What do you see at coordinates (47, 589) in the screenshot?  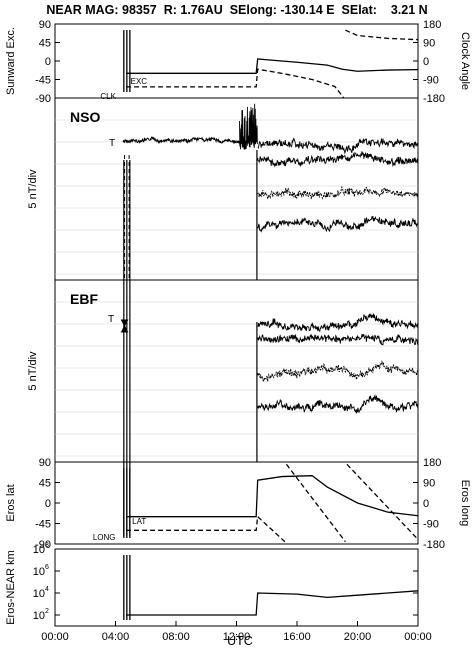 I see `y-tick-exponent: 4` at bounding box center [47, 589].